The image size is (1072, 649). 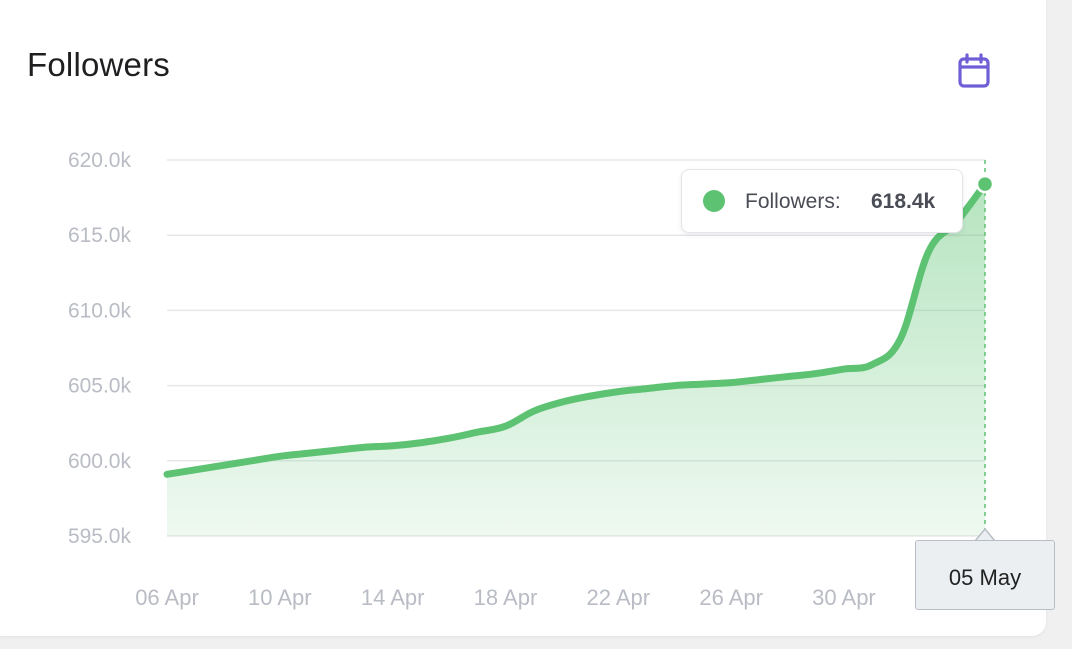 I want to click on hover-data-point, so click(x=985, y=184).